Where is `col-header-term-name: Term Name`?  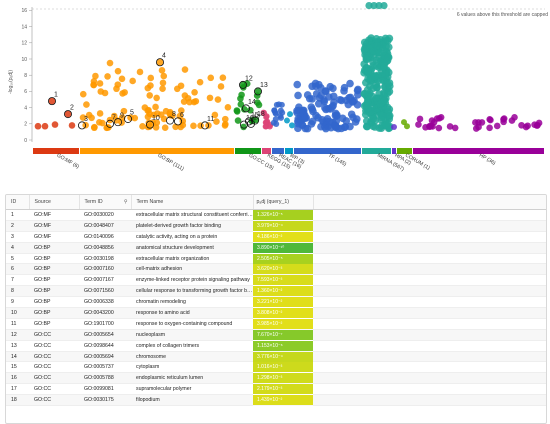
col-header-term-name: Term Name is located at coordinates (192, 202).